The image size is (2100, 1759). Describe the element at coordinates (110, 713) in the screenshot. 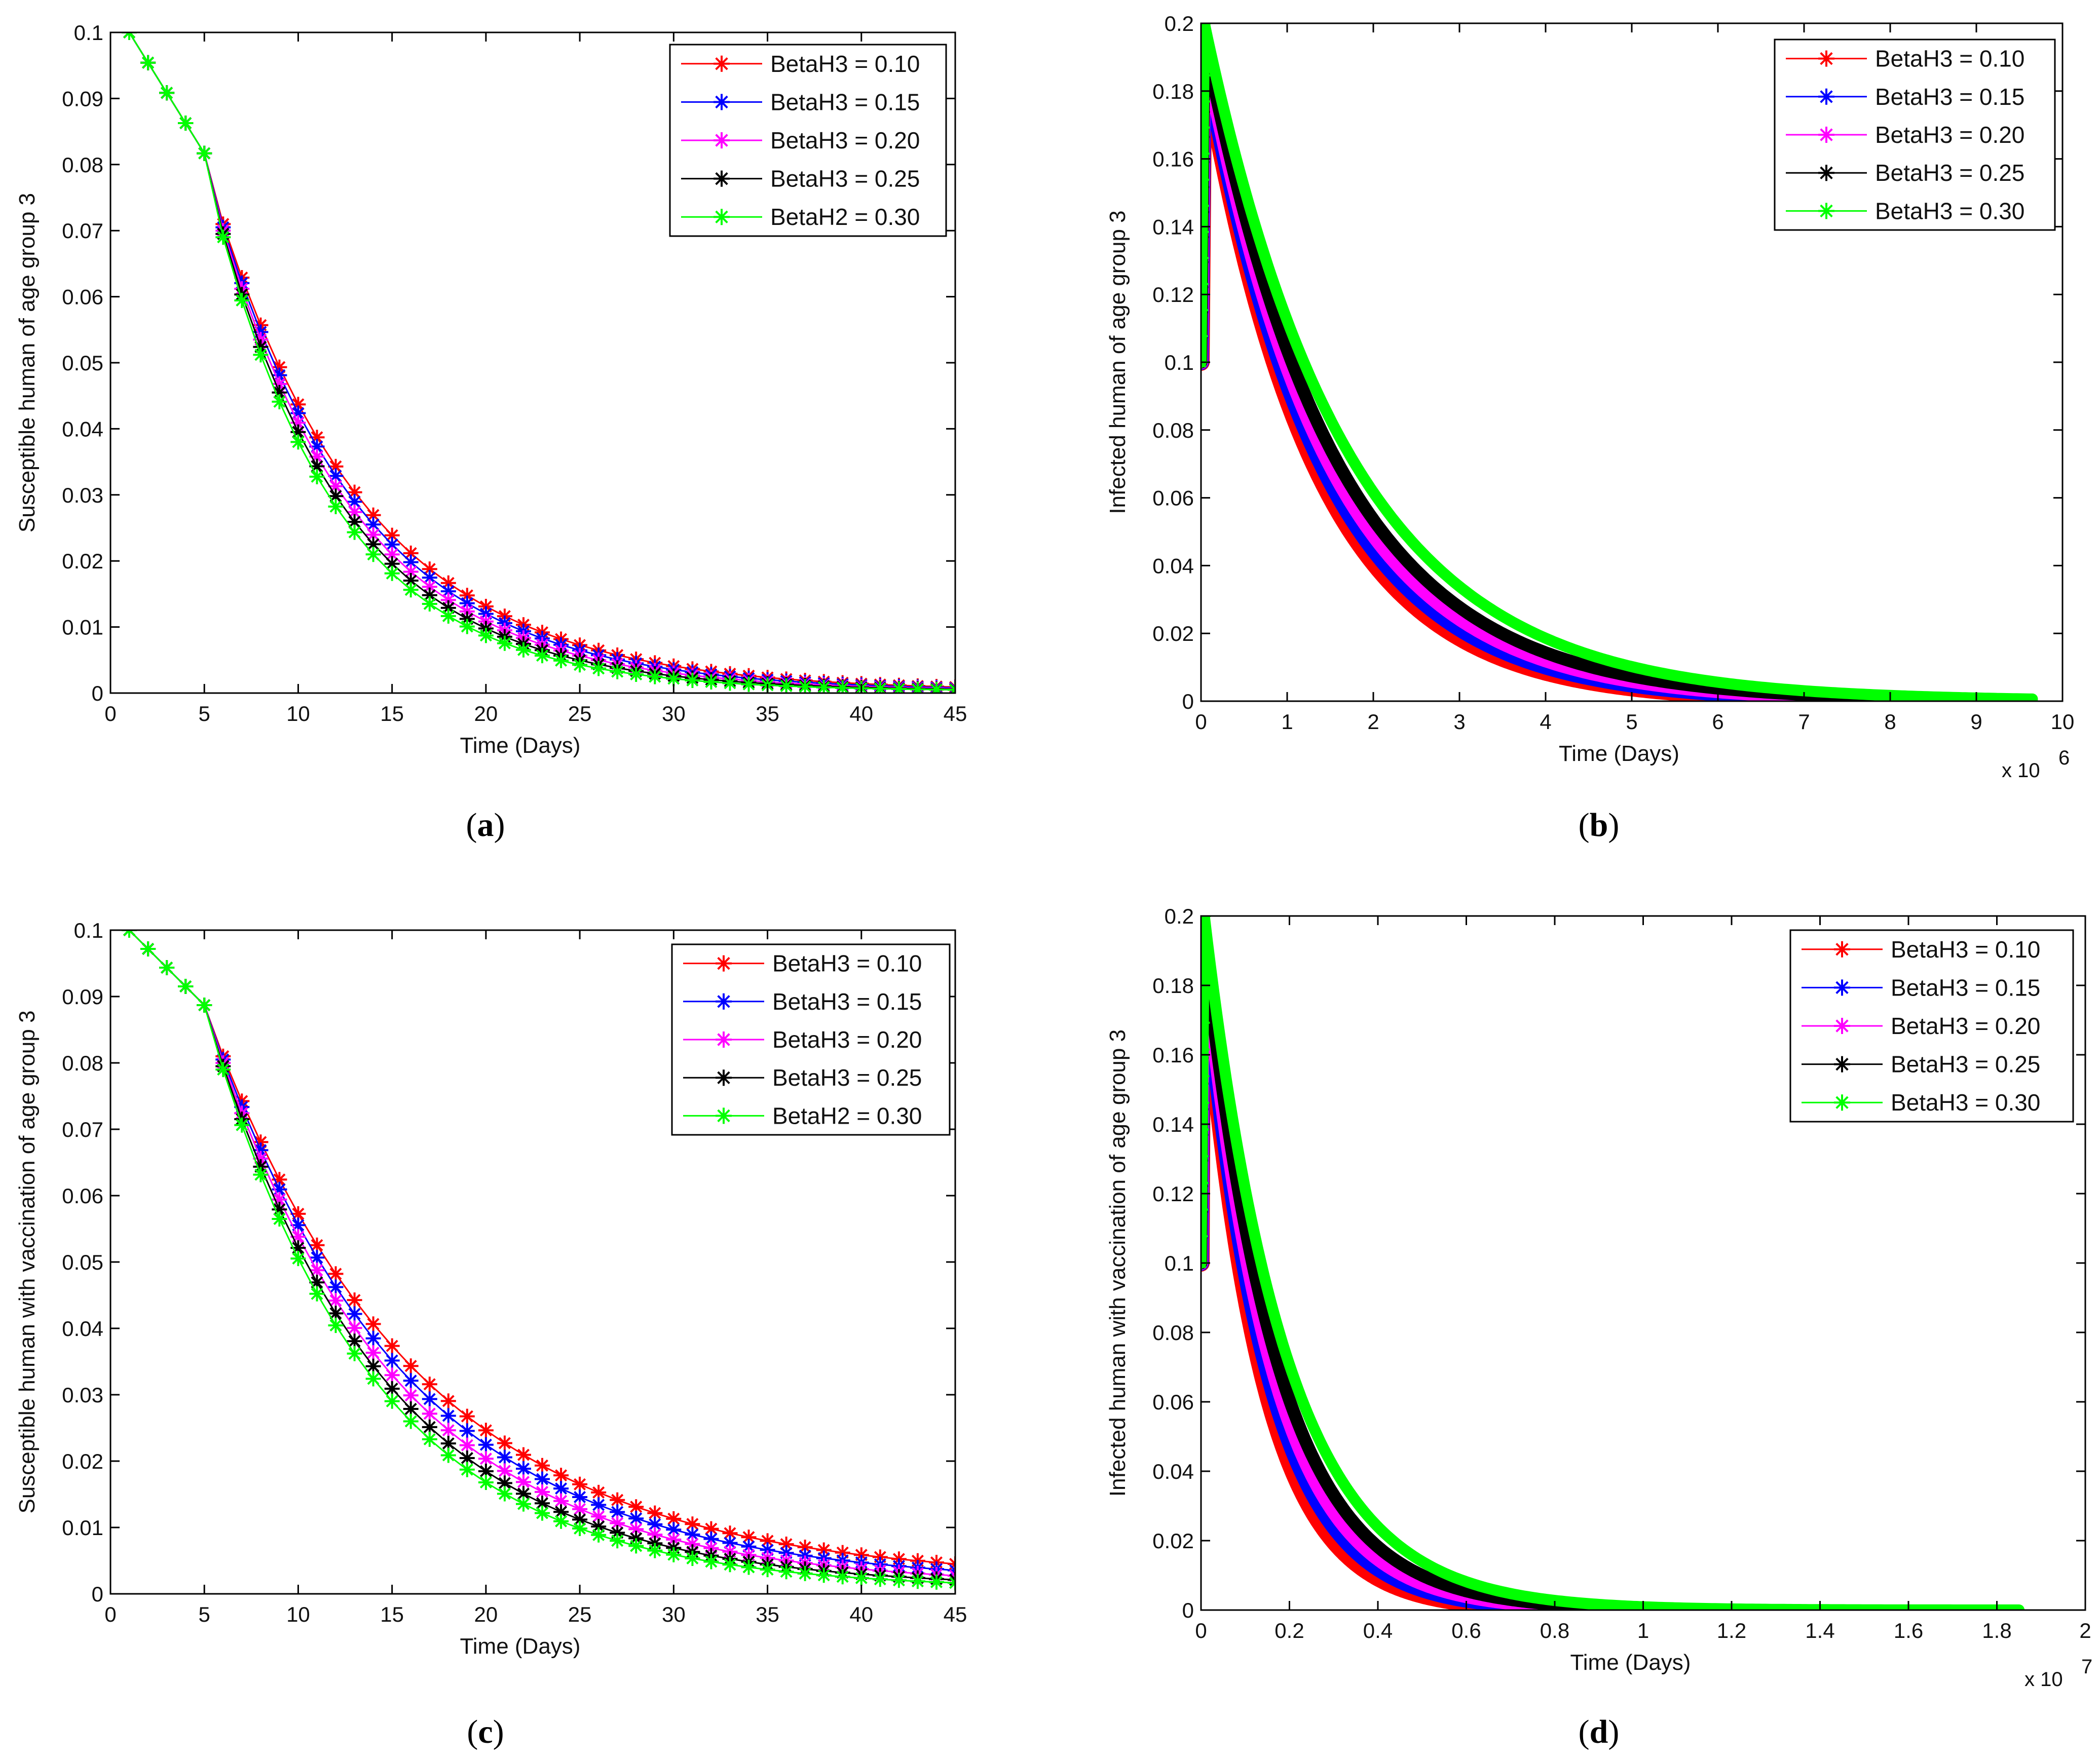

I see `x-tick-label: 0` at that location.